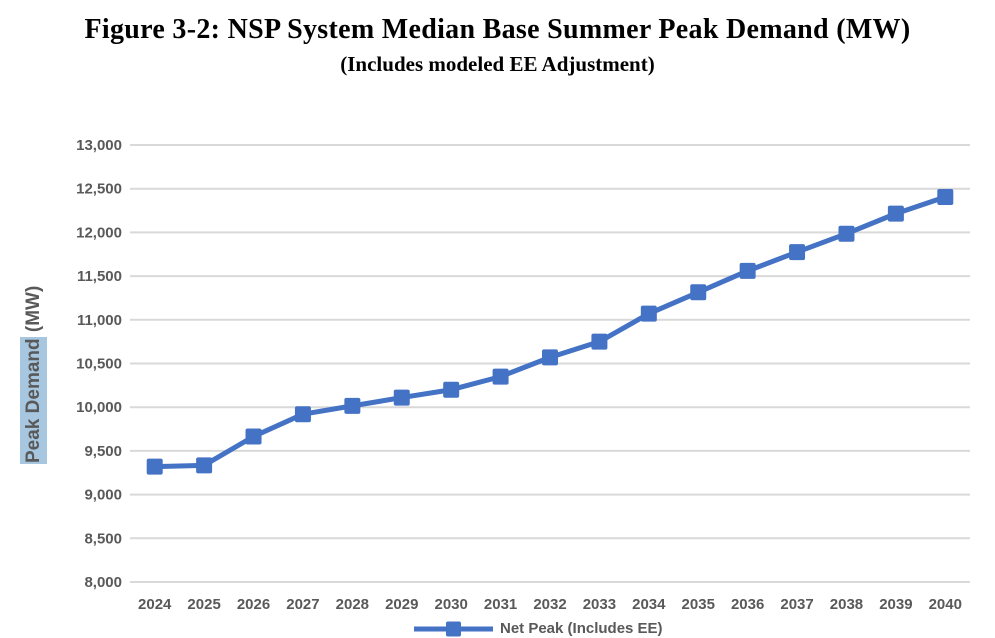  Describe the element at coordinates (103, 451) in the screenshot. I see `y-tick-label: 9,500` at that location.